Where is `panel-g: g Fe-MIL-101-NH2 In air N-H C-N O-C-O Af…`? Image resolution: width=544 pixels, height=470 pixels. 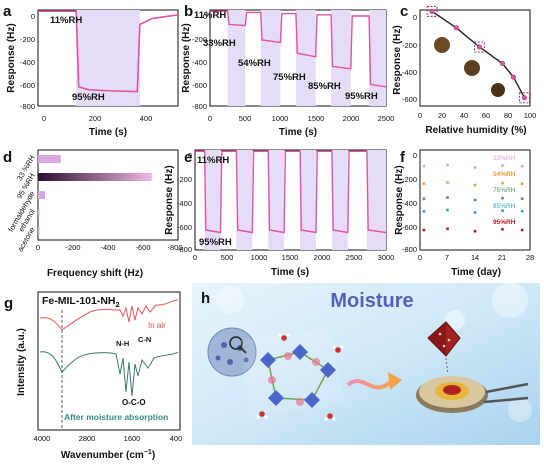
panel-g: g Fe-MIL-101-NH2 In air N-H C-N O-C-O Af… is located at coordinates (93, 376).